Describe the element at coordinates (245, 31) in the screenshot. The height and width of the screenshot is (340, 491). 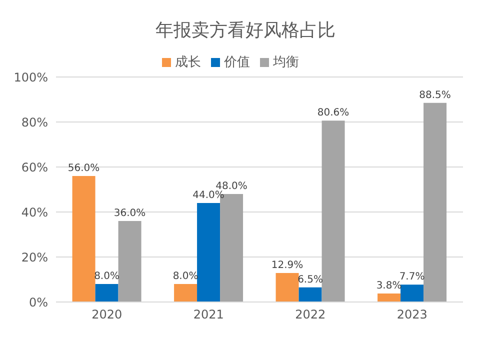
I see `chart-title: 年报卖方看好风格占比` at that location.